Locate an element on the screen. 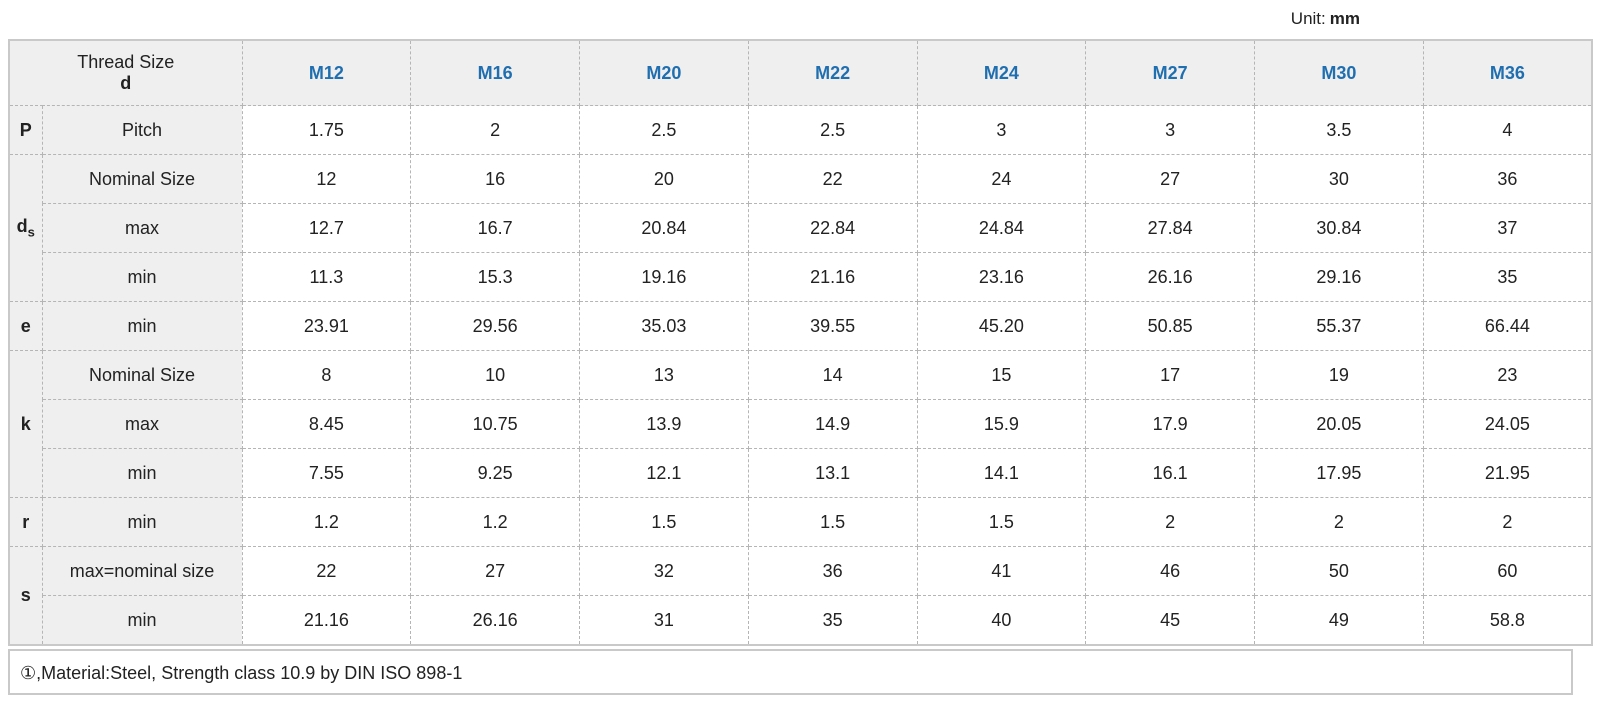 This screenshot has height=716, width=1600. thread-size-header: Thread Size d is located at coordinates (125, 72).